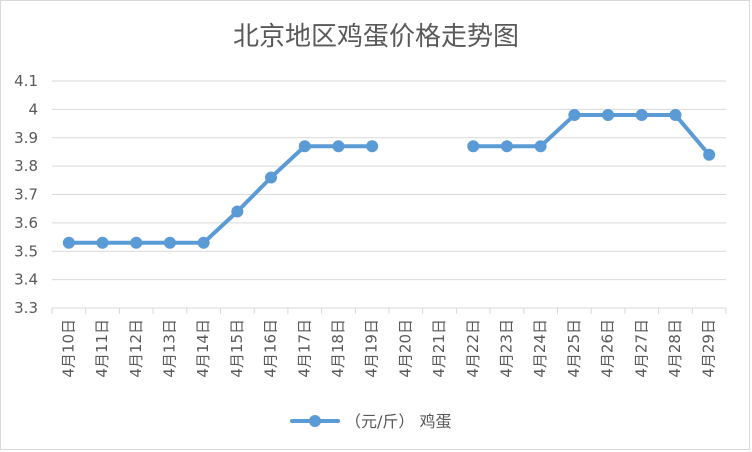  What do you see at coordinates (675, 348) in the screenshot?
I see `x-tick-label-18: 4月28日` at bounding box center [675, 348].